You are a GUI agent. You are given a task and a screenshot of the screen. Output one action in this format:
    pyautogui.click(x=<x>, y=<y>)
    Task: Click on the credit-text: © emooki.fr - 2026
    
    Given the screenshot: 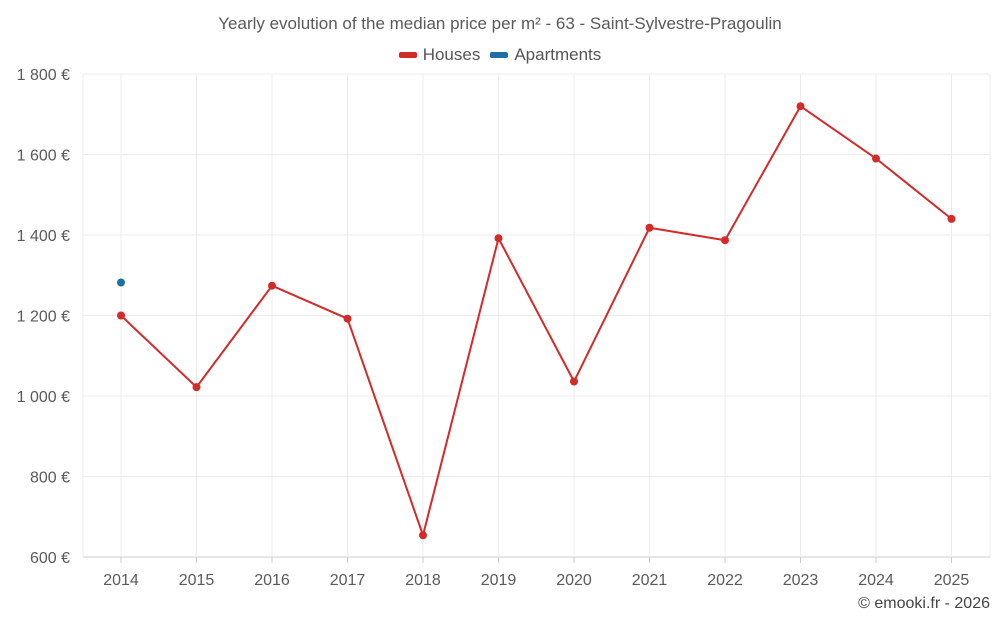 What is the action you would take?
    pyautogui.click(x=924, y=603)
    